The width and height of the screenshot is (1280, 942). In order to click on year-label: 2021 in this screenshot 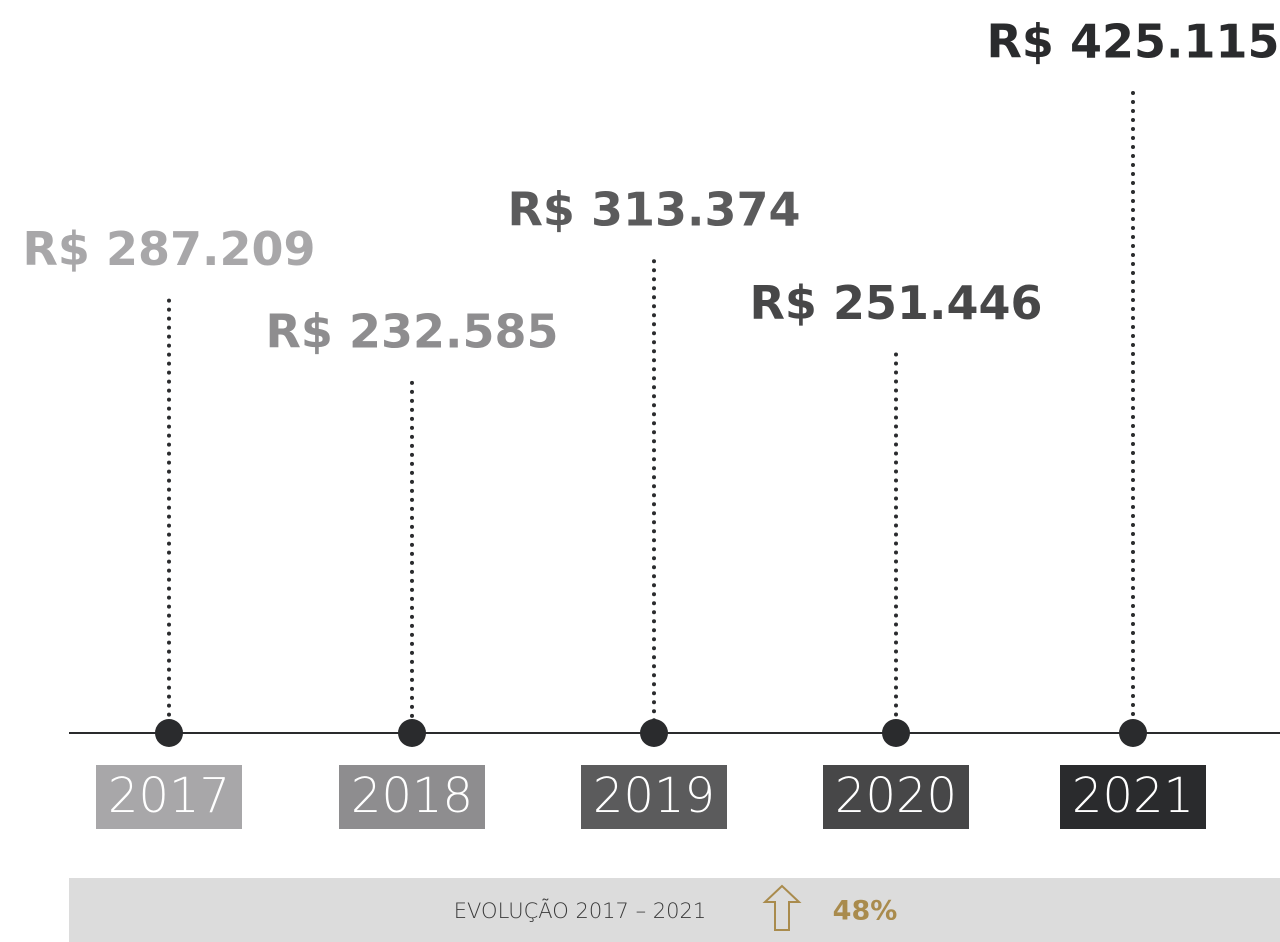, I will do `click(1133, 796)`.